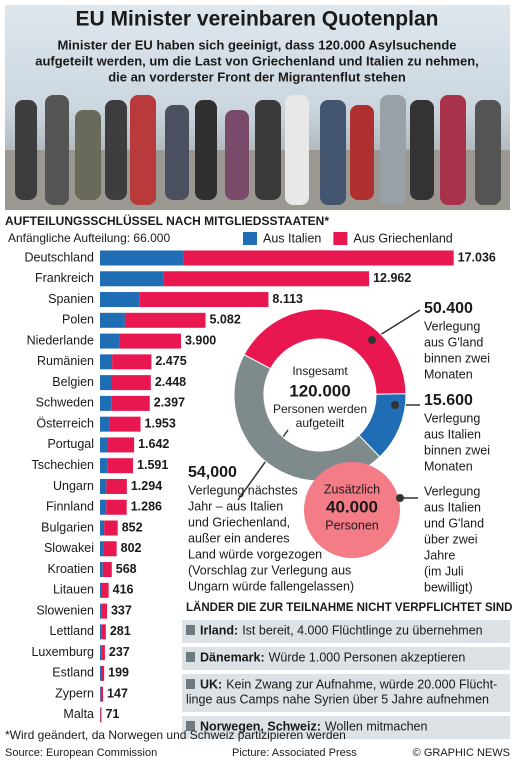 The image size is (515, 772). What do you see at coordinates (454, 523) in the screenshot?
I see `extra-annotation: und G'land` at bounding box center [454, 523].